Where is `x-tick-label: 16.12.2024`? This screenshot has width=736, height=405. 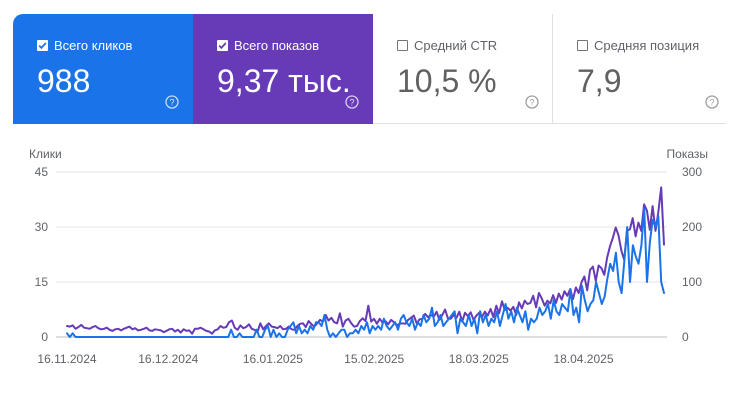 x-tick-label: 16.12.2024 is located at coordinates (168, 359).